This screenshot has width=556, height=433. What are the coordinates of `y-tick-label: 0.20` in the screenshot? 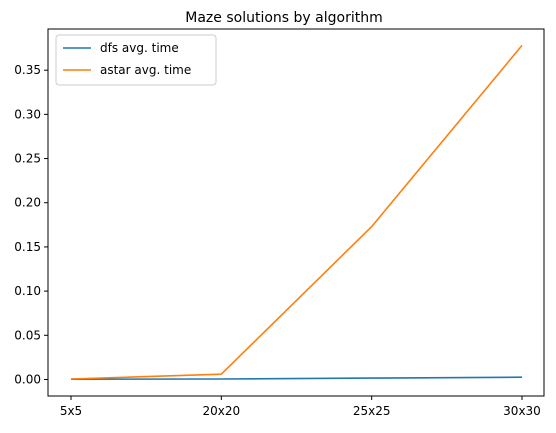 It's located at (27, 203).